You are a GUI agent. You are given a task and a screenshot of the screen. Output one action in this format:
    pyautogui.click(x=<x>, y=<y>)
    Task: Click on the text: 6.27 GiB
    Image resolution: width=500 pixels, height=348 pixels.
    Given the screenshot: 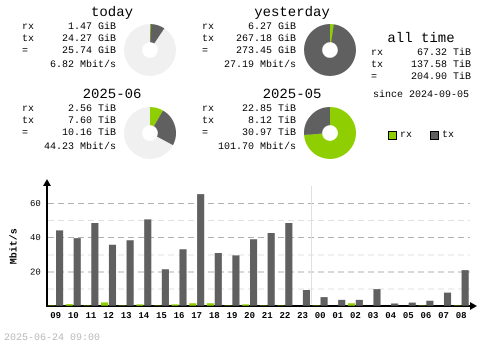 What is the action you would take?
    pyautogui.click(x=272, y=28)
    